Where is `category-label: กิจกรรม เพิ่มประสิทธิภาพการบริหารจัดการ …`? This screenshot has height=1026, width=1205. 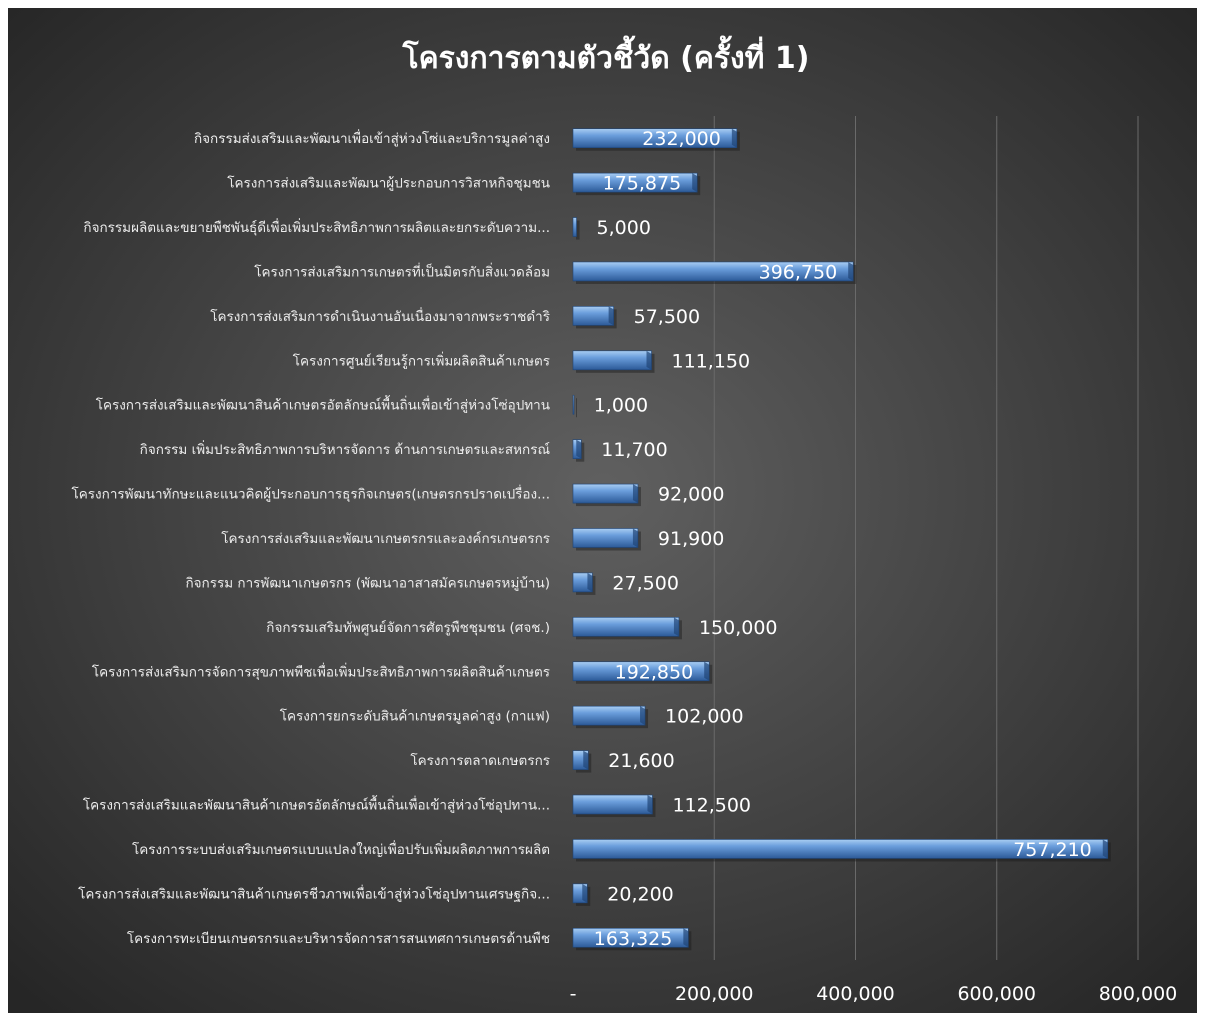 category-label: กิจกรรม เพิ่มประสิทธิภาพการบริหารจัดการ … is located at coordinates (345, 449).